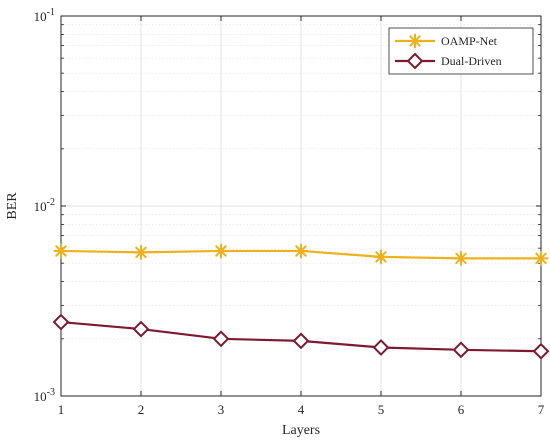  I want to click on x-axis-label: Layers, so click(301, 430).